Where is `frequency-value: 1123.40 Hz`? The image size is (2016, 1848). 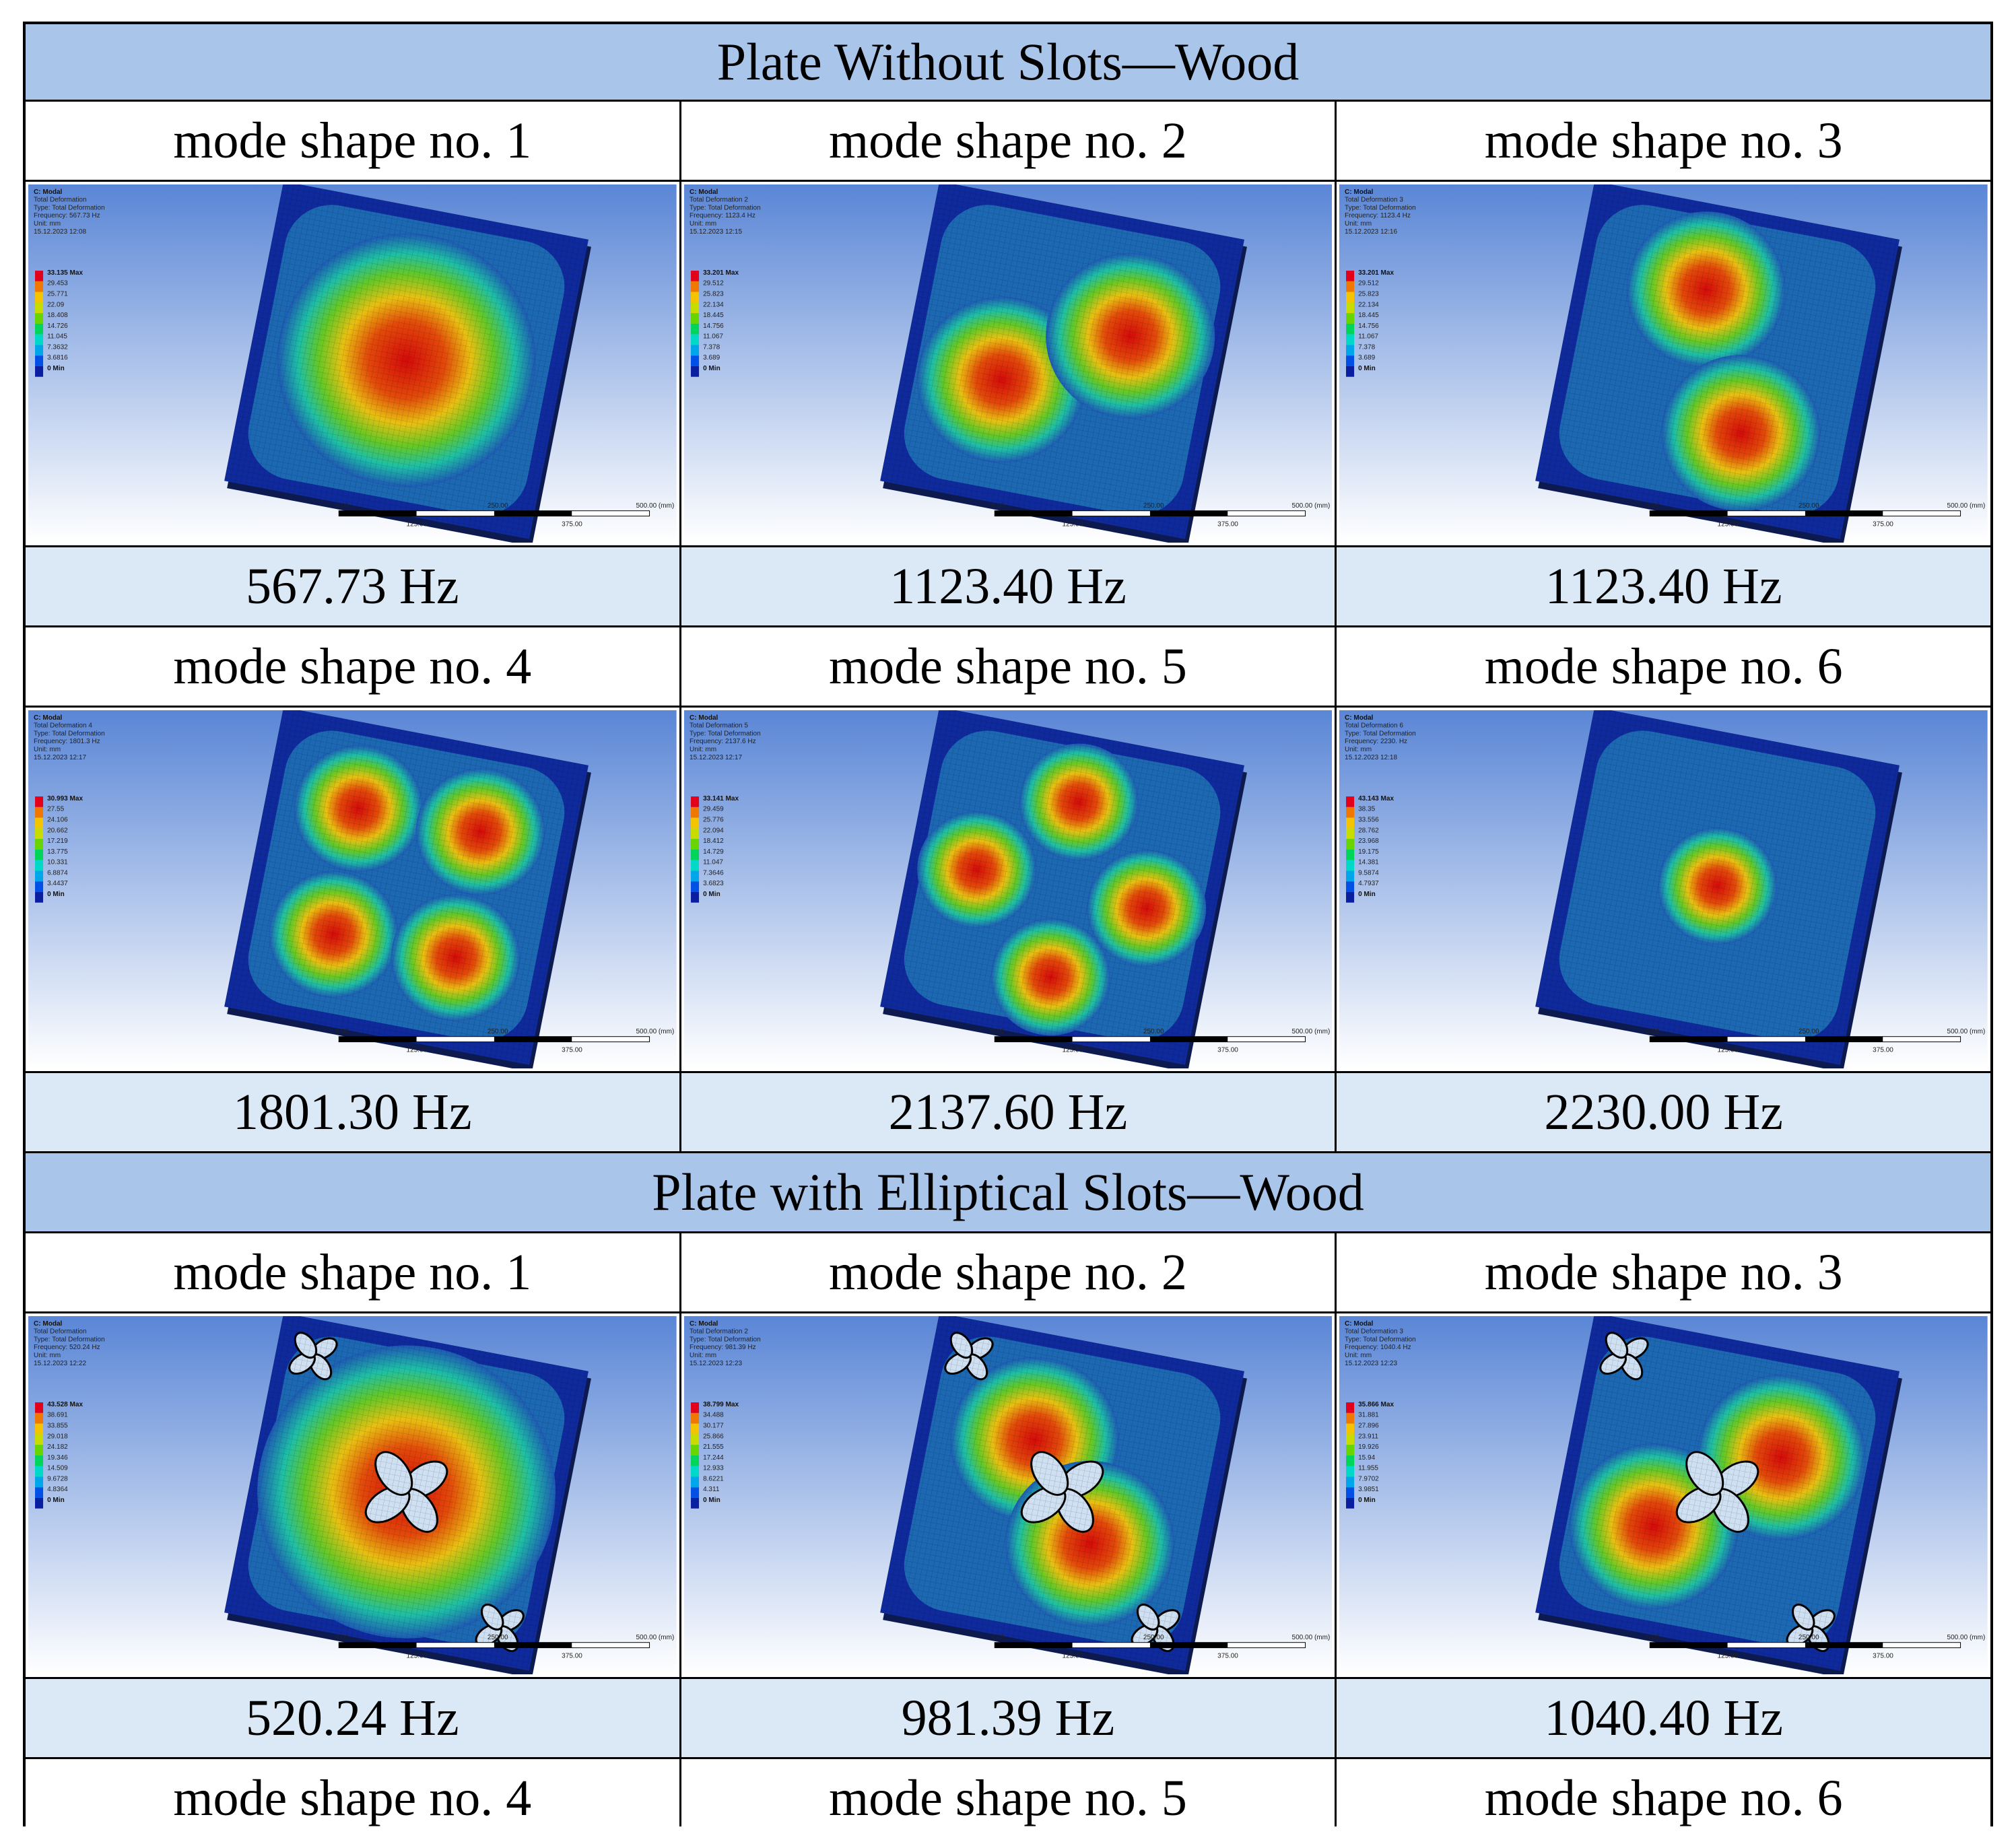 frequency-value: 1123.40 Hz is located at coordinates (1008, 586).